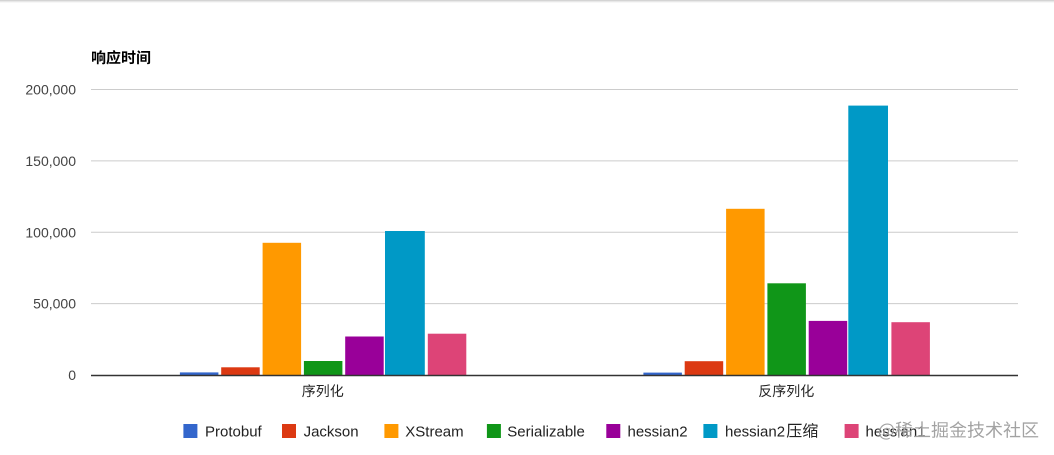  I want to click on svg-text: 0, so click(72, 375).